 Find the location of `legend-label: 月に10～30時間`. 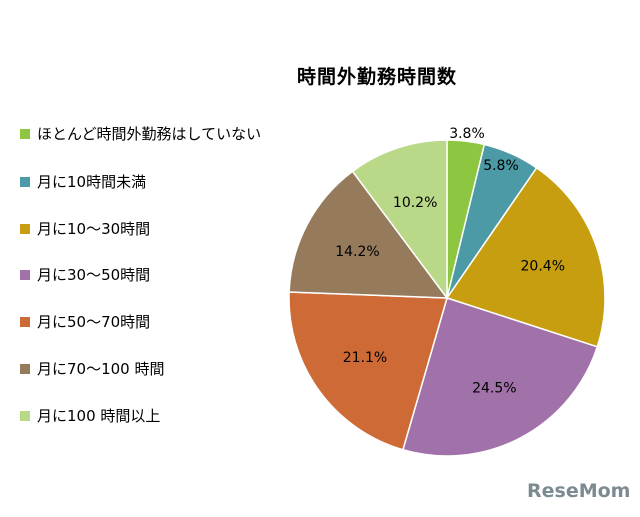

legend-label: 月に10～30時間 is located at coordinates (94, 229).